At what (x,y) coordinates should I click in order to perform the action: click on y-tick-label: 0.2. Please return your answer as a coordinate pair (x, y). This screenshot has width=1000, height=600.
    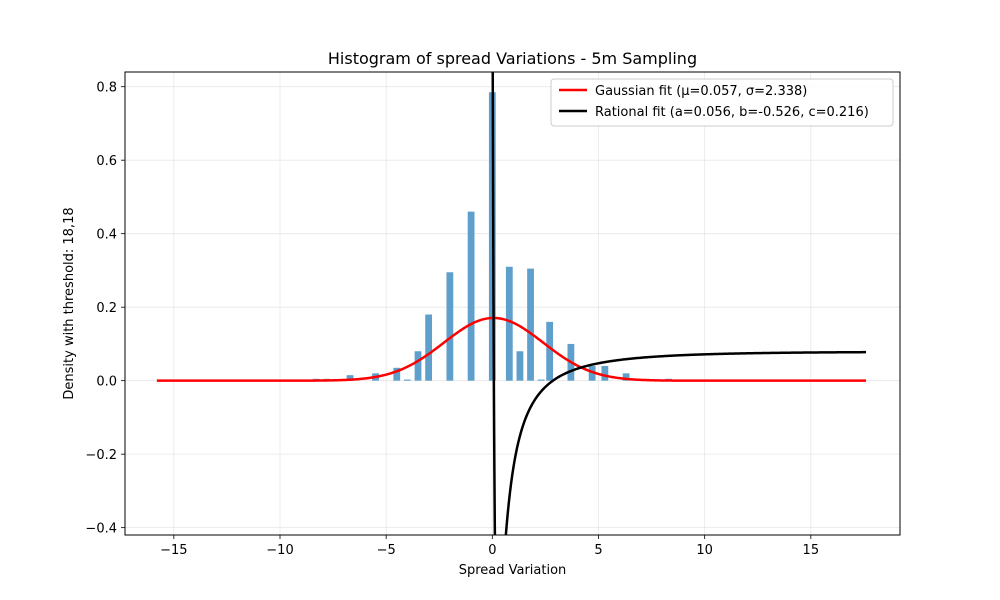
    Looking at the image, I should click on (106, 308).